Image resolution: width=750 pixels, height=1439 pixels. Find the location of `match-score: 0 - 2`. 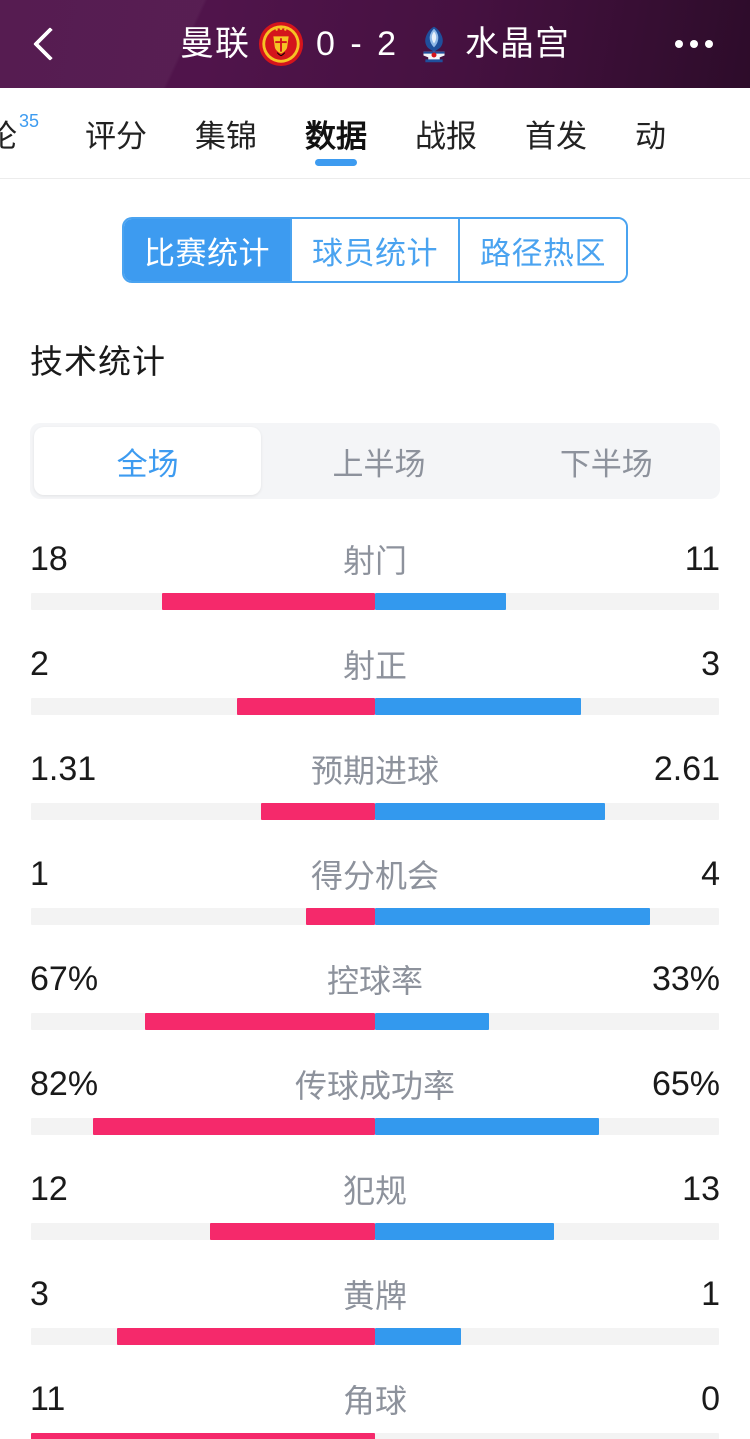

match-score: 0 - 2 is located at coordinates (357, 44).